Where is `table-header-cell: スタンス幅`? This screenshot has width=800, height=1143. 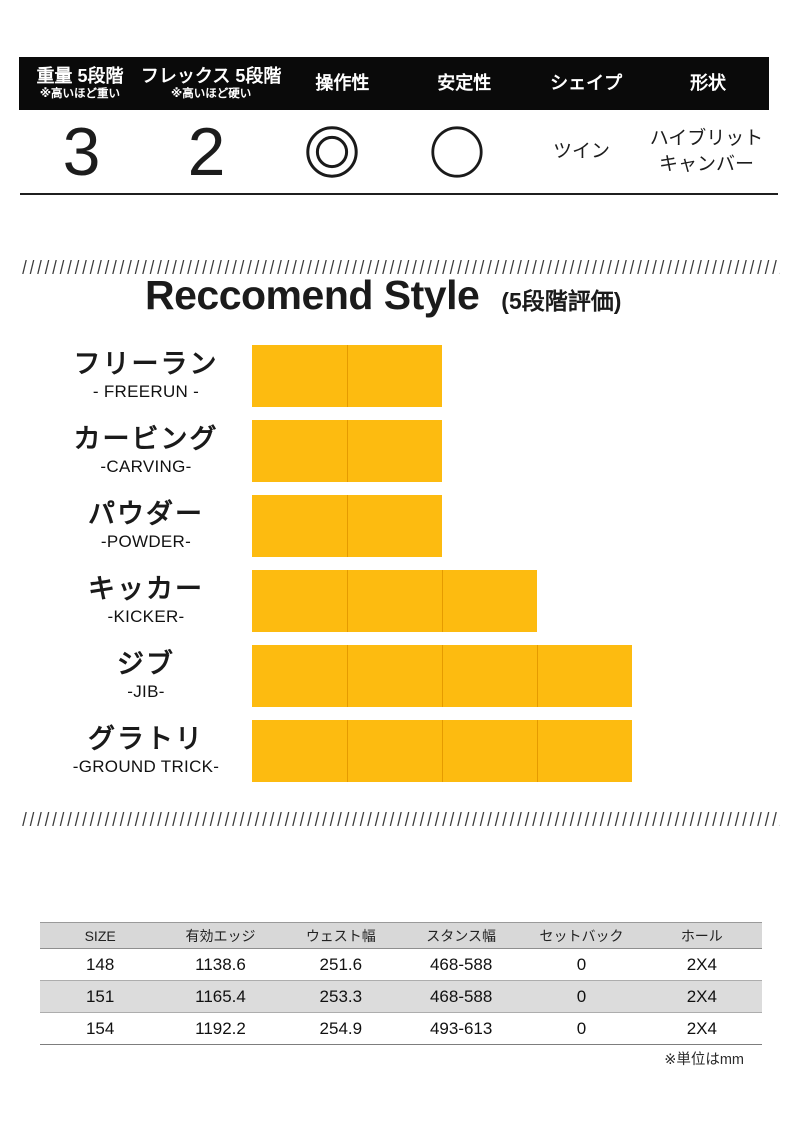
table-header-cell: スタンス幅 is located at coordinates (461, 935).